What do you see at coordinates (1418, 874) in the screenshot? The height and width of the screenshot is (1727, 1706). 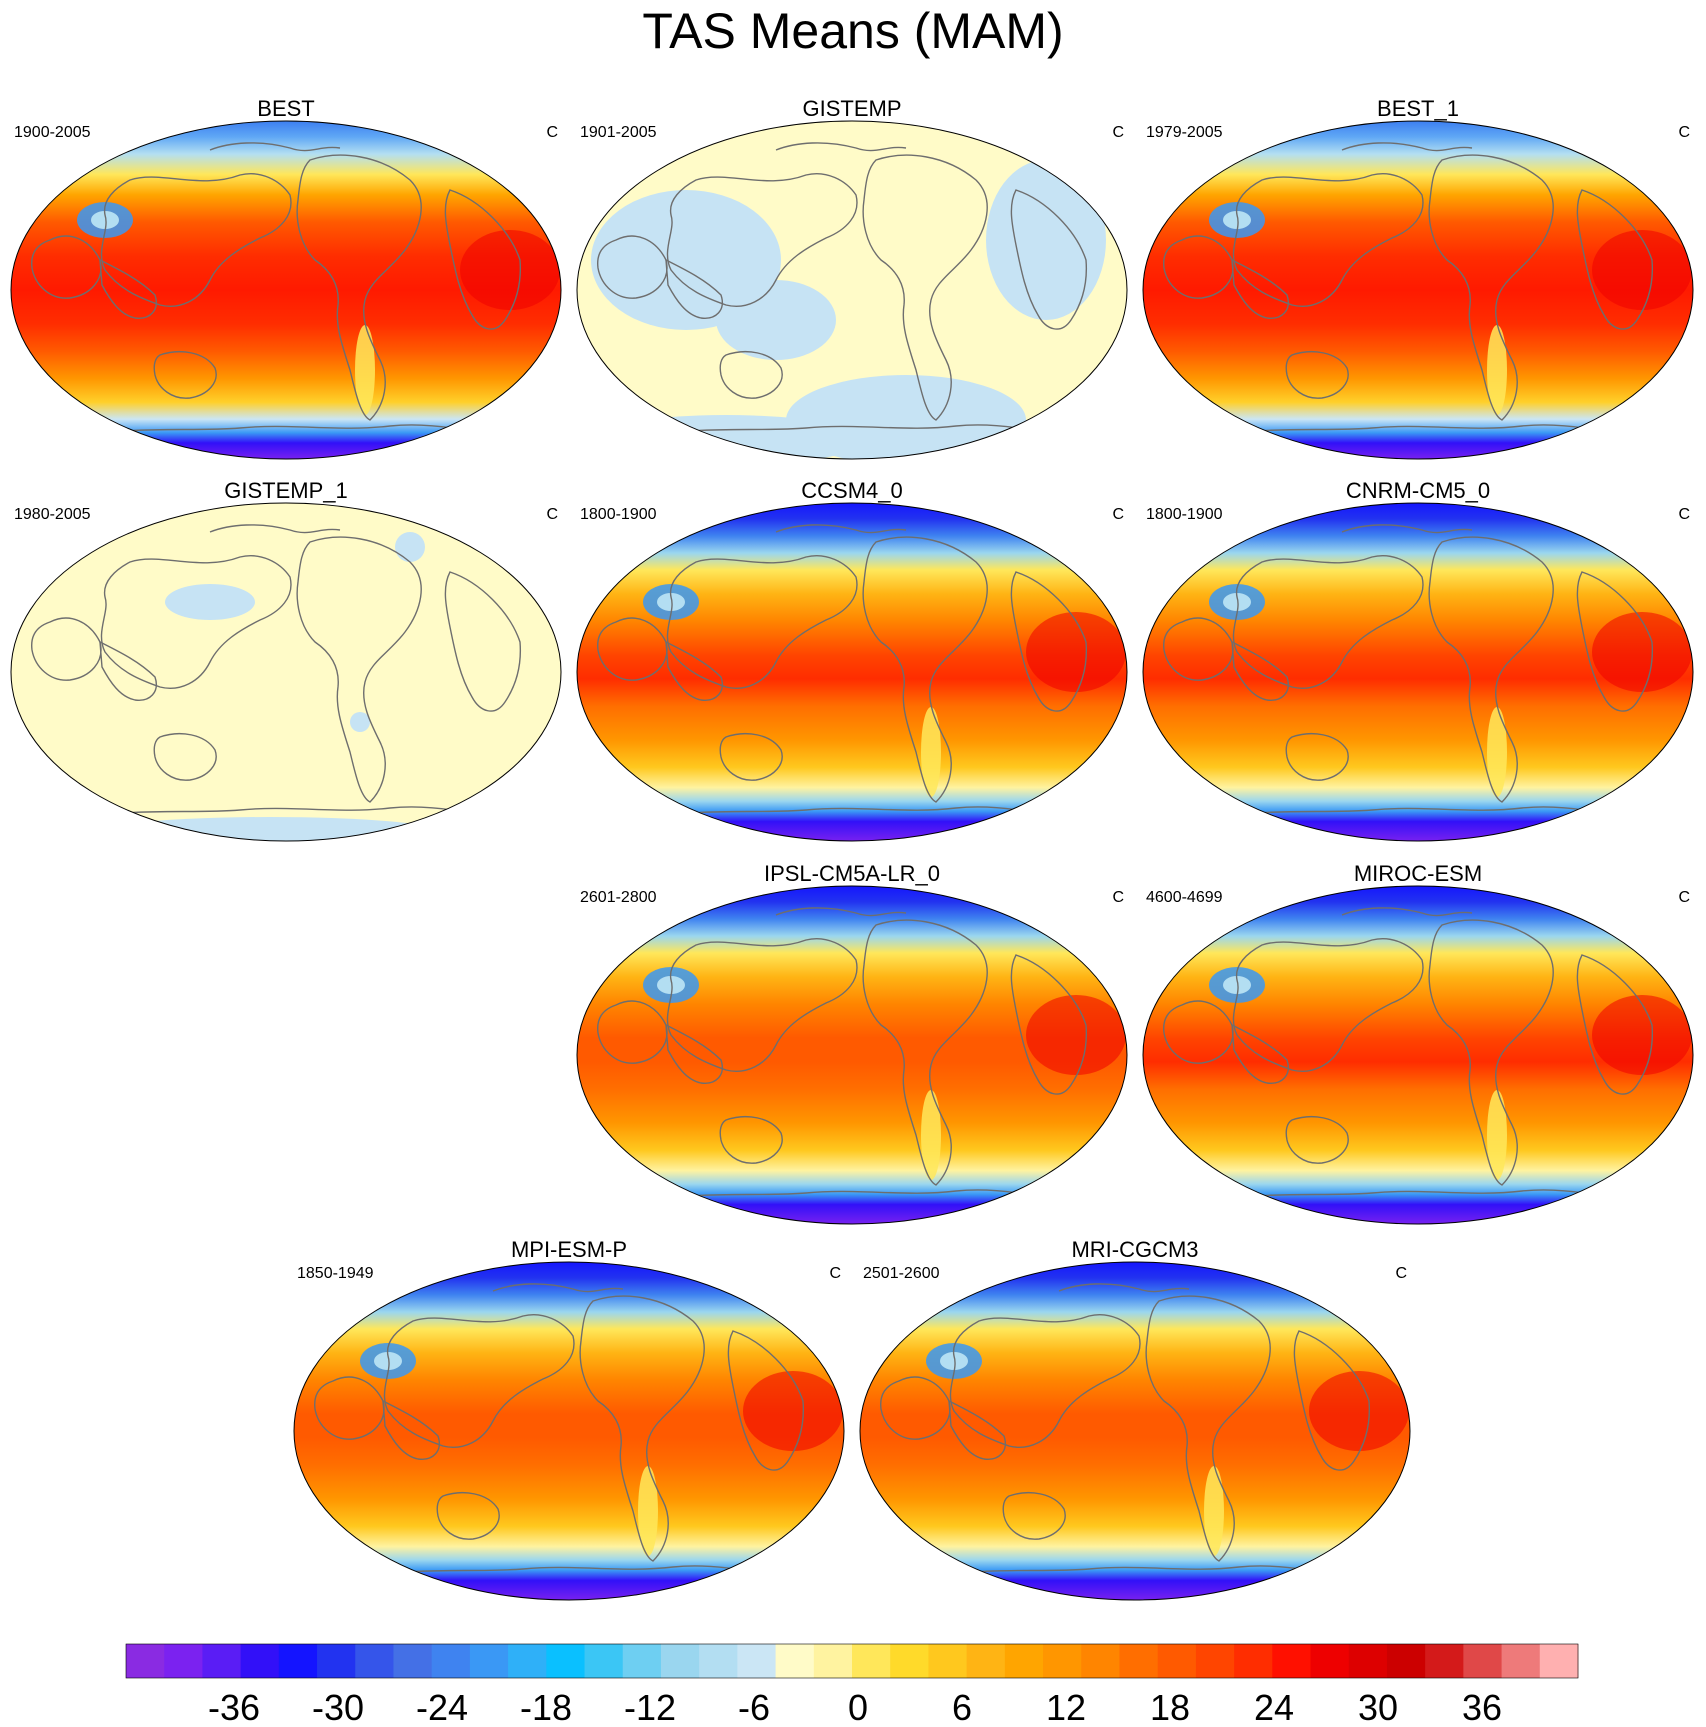 I see `panel-title: MIROC-ESM` at bounding box center [1418, 874].